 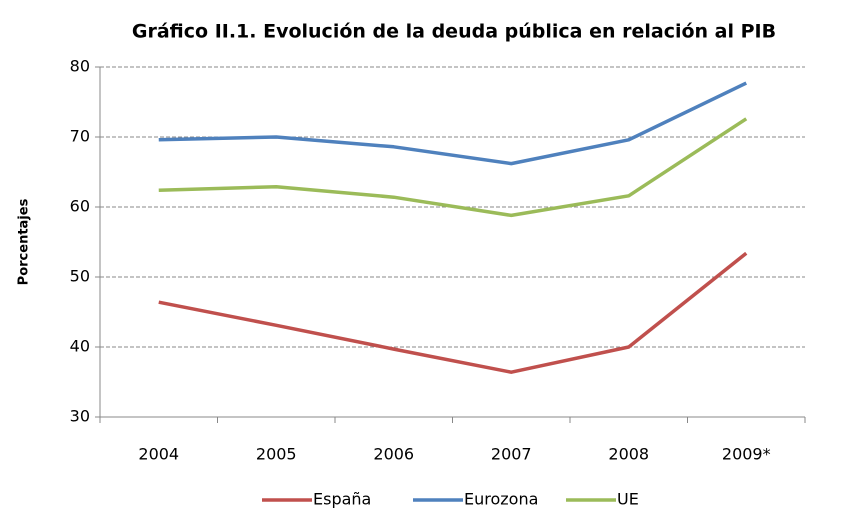 What do you see at coordinates (80, 346) in the screenshot?
I see `y-tick-label: 40` at bounding box center [80, 346].